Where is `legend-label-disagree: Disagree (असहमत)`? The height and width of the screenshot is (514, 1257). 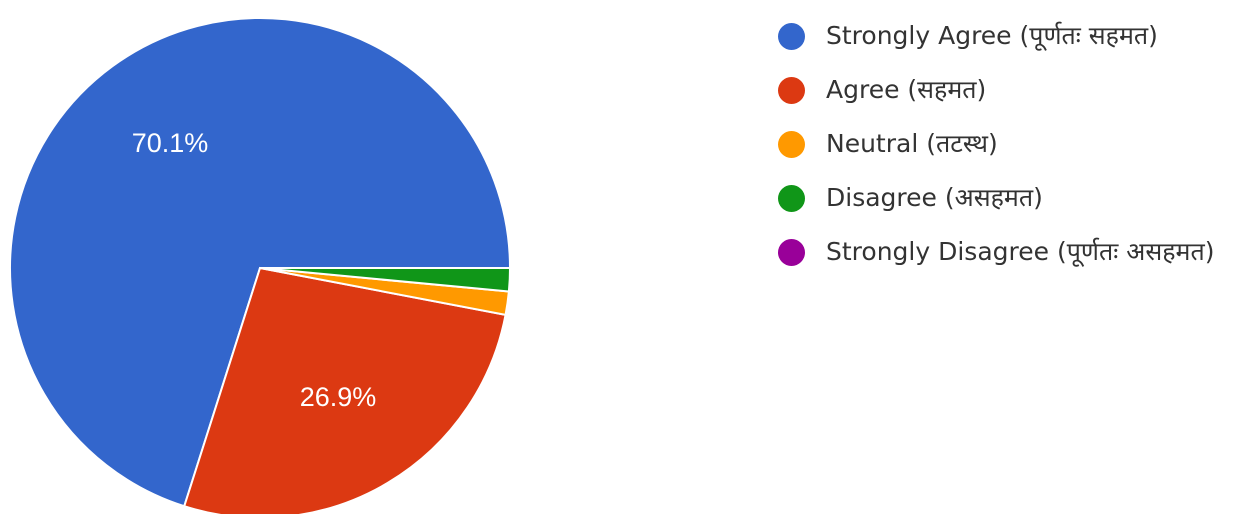 legend-label-disagree: Disagree (असहमत) is located at coordinates (934, 197).